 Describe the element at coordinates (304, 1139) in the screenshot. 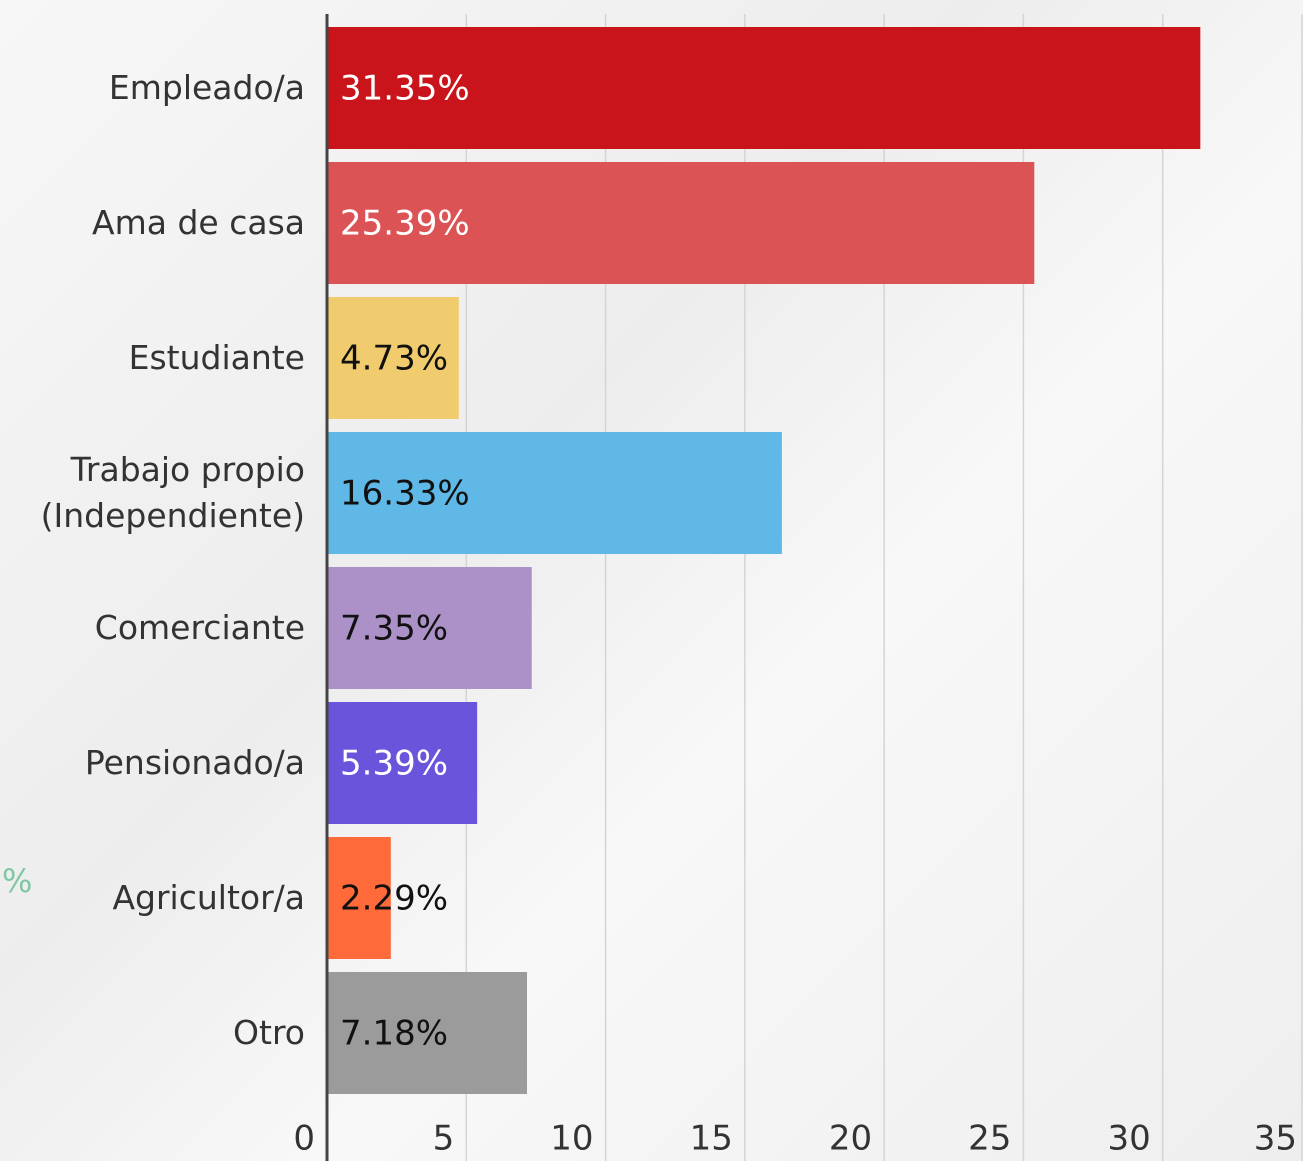

I see `x-tick-label: 0` at that location.